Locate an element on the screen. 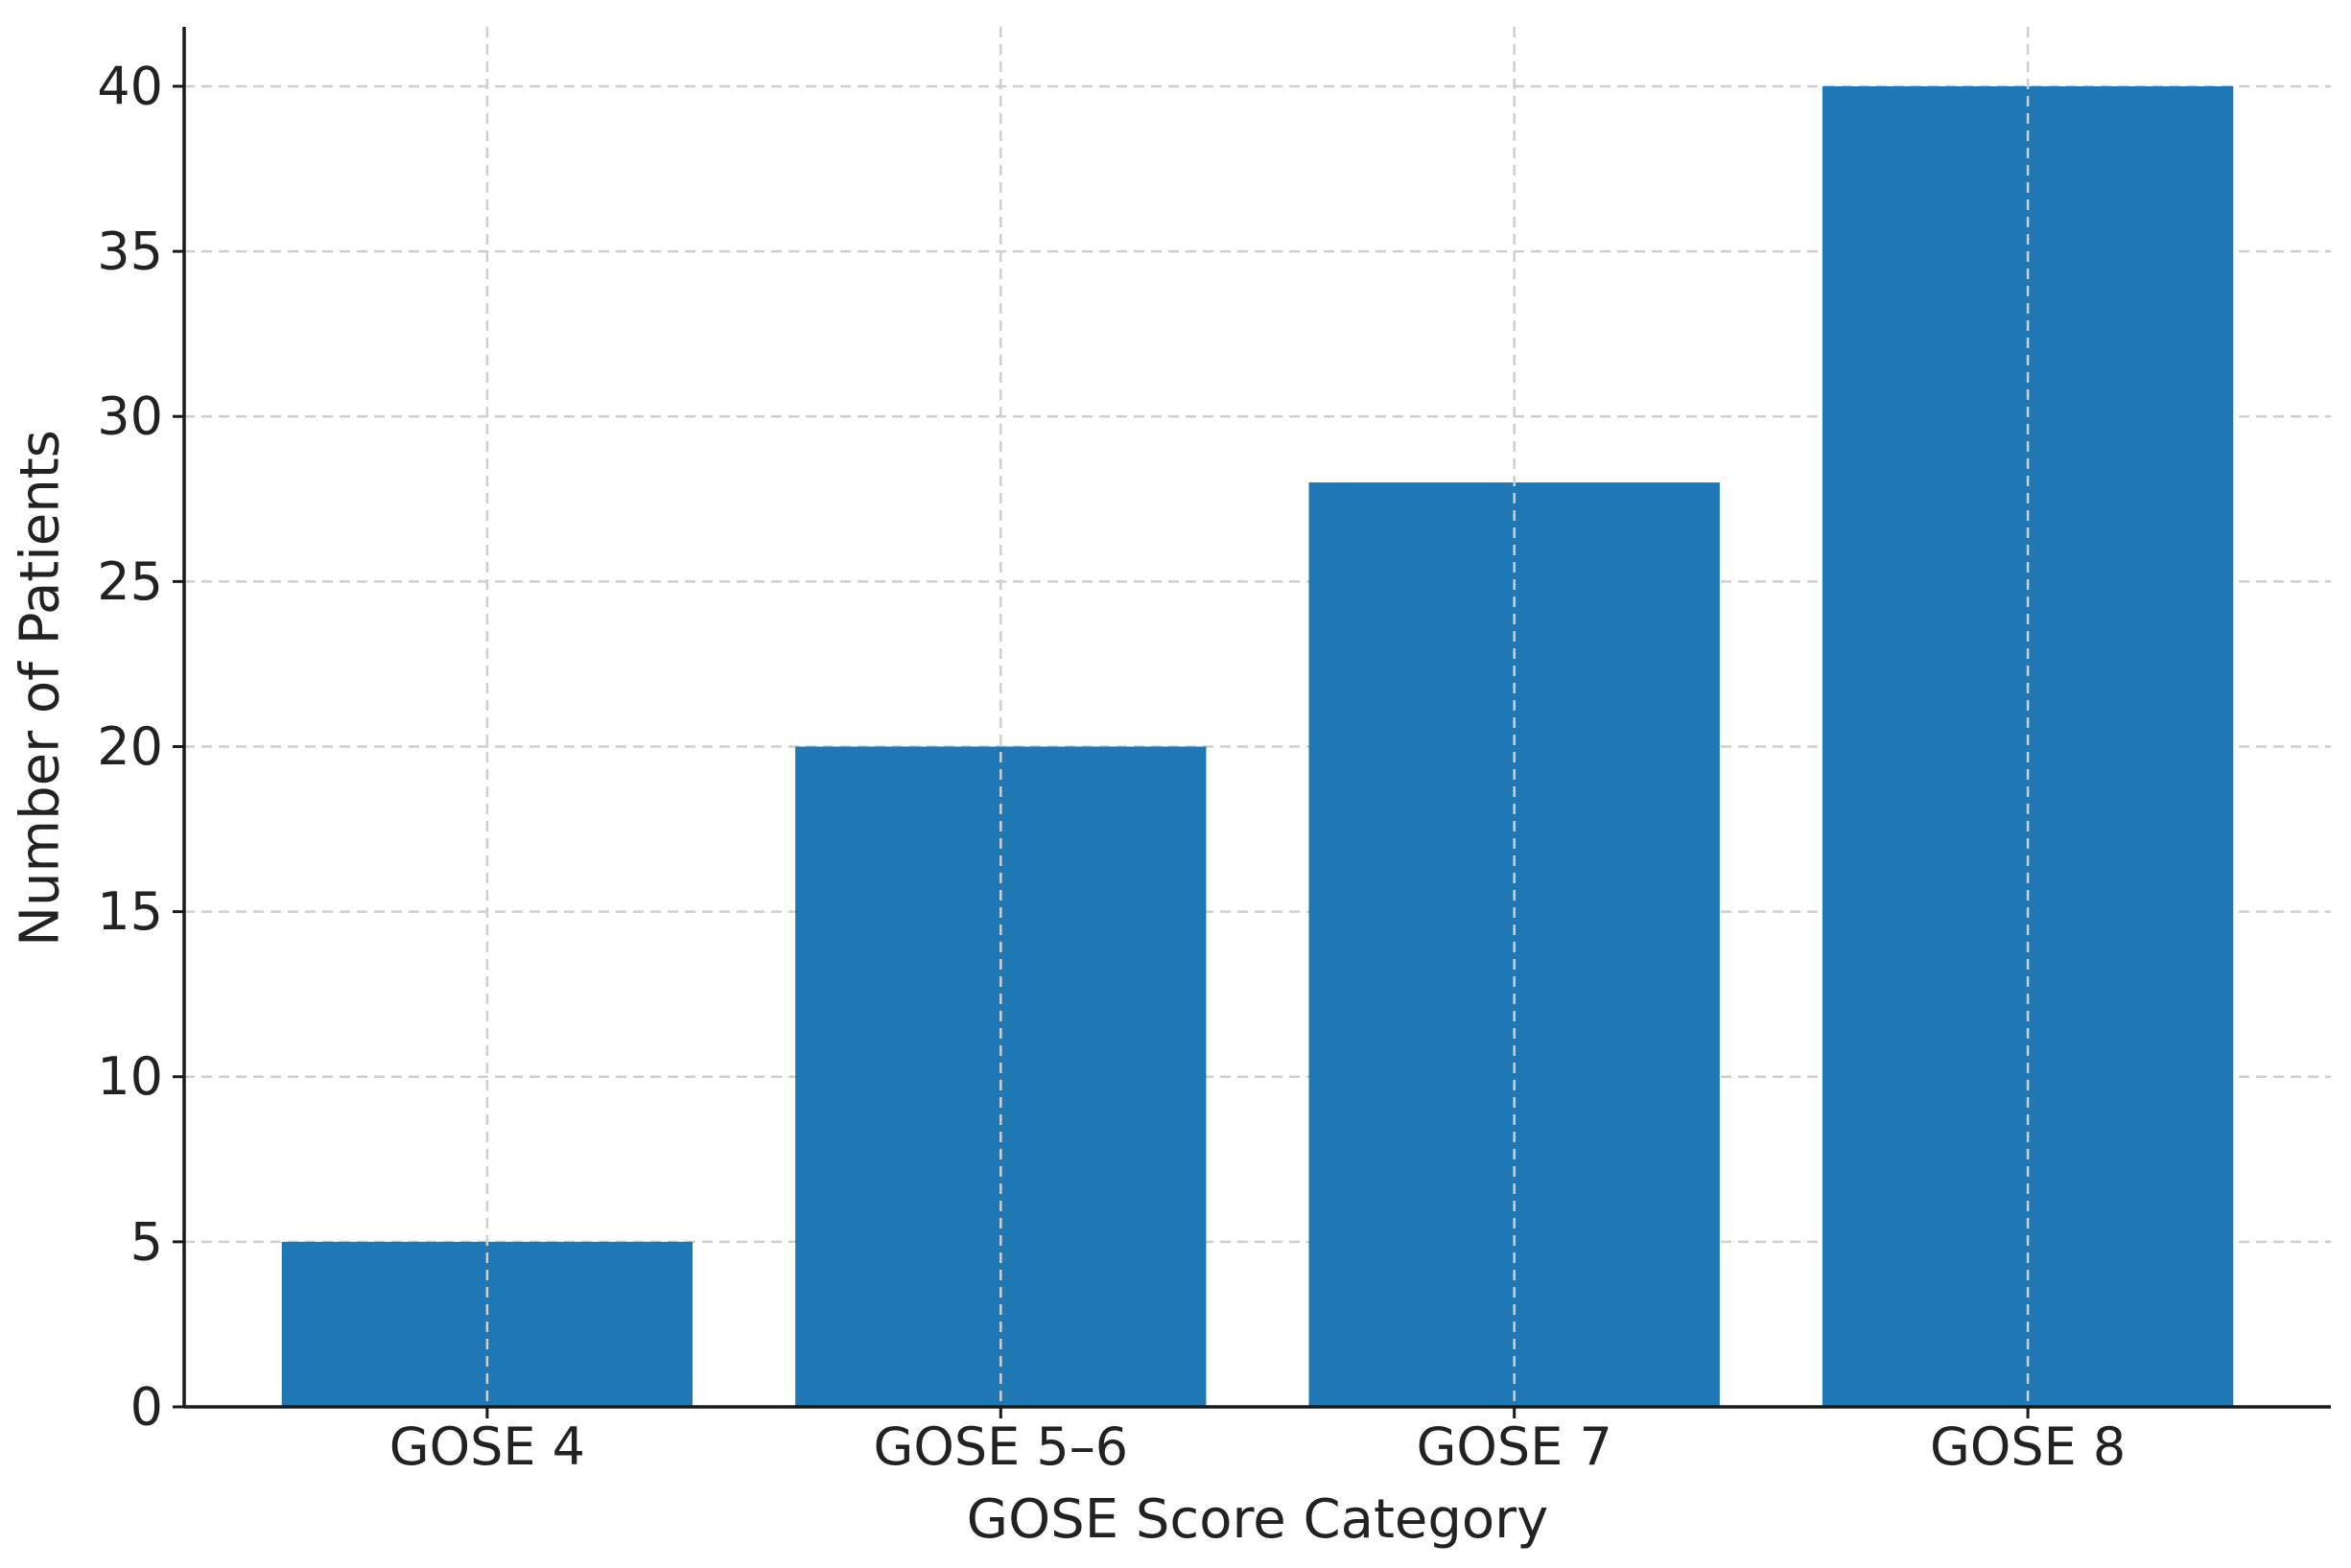  y-tick-label: 35 is located at coordinates (130, 252).